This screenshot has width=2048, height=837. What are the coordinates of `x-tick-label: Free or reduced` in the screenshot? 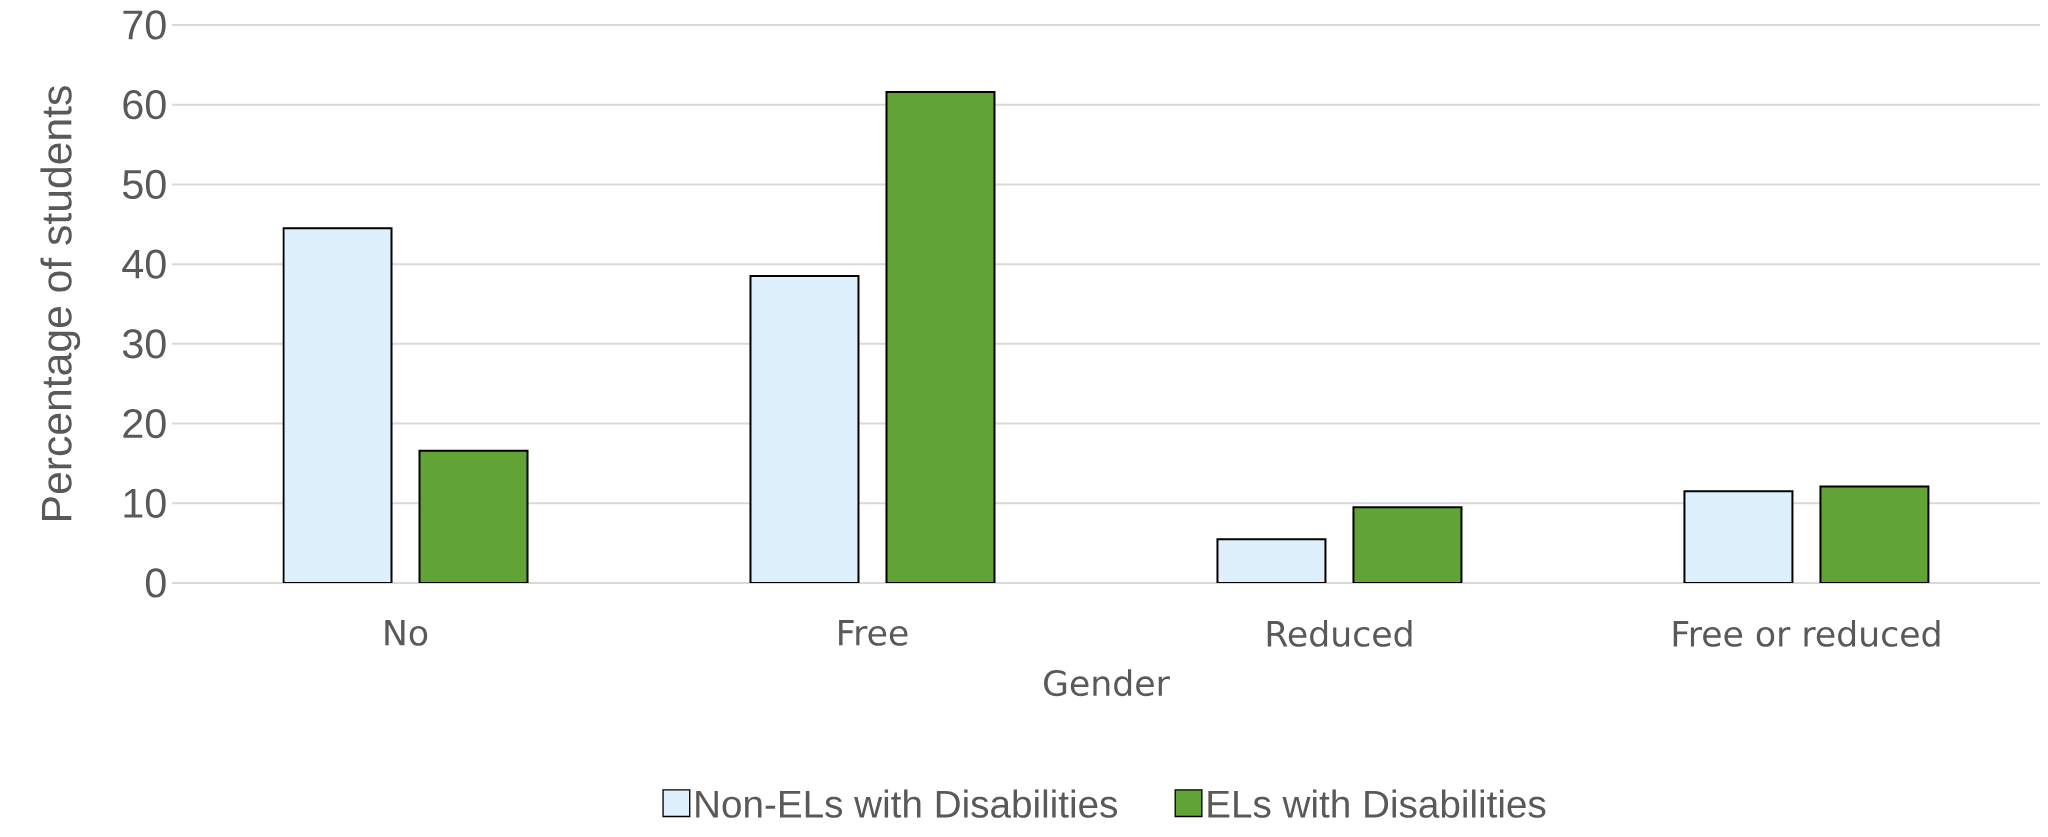 It's located at (1806, 633).